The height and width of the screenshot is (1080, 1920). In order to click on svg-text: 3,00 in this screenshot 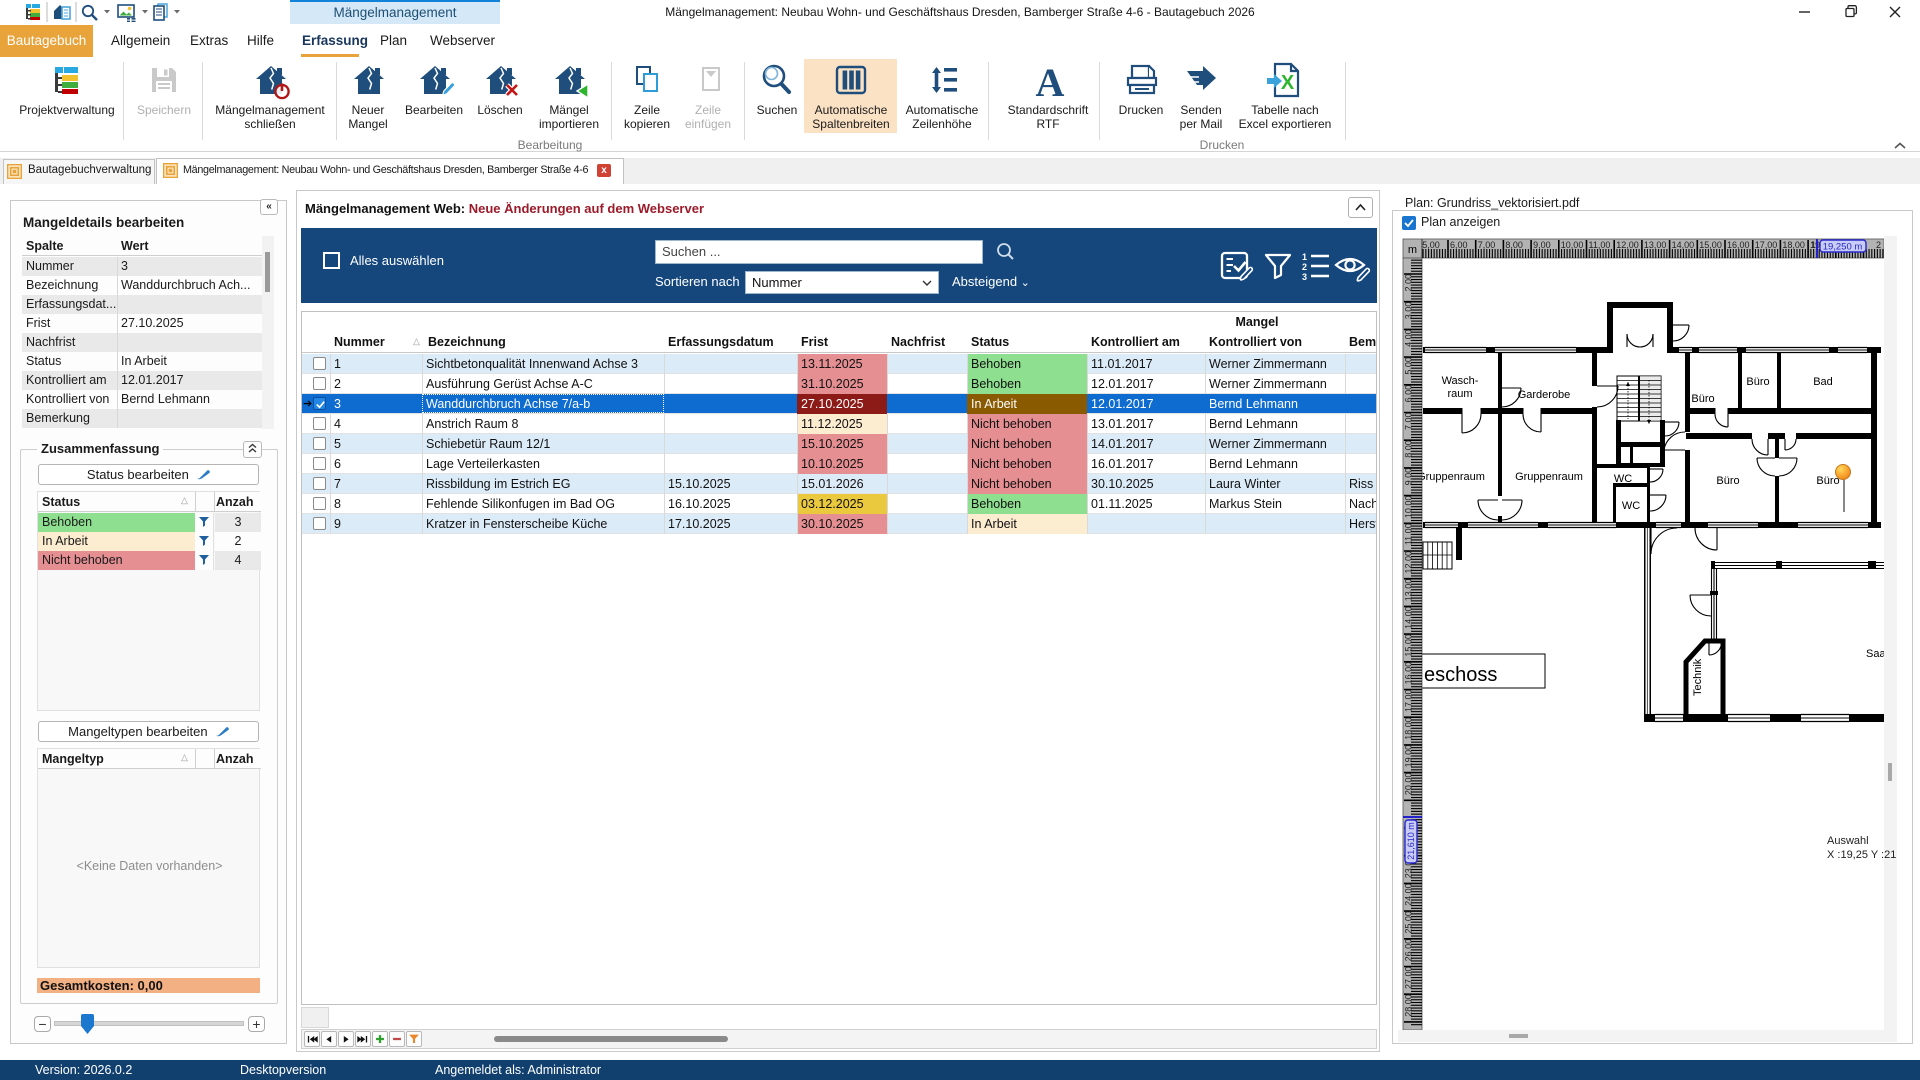, I will do `click(1409, 311)`.